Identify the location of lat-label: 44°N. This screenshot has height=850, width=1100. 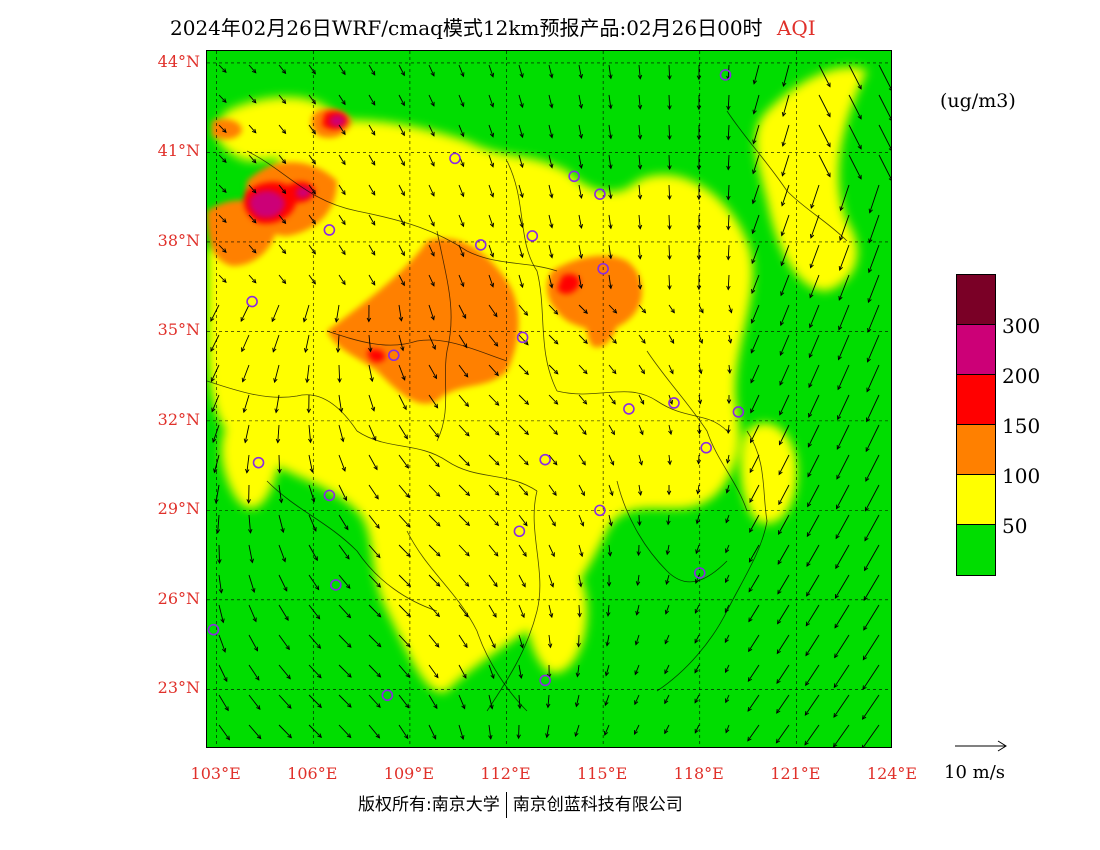
(178, 61).